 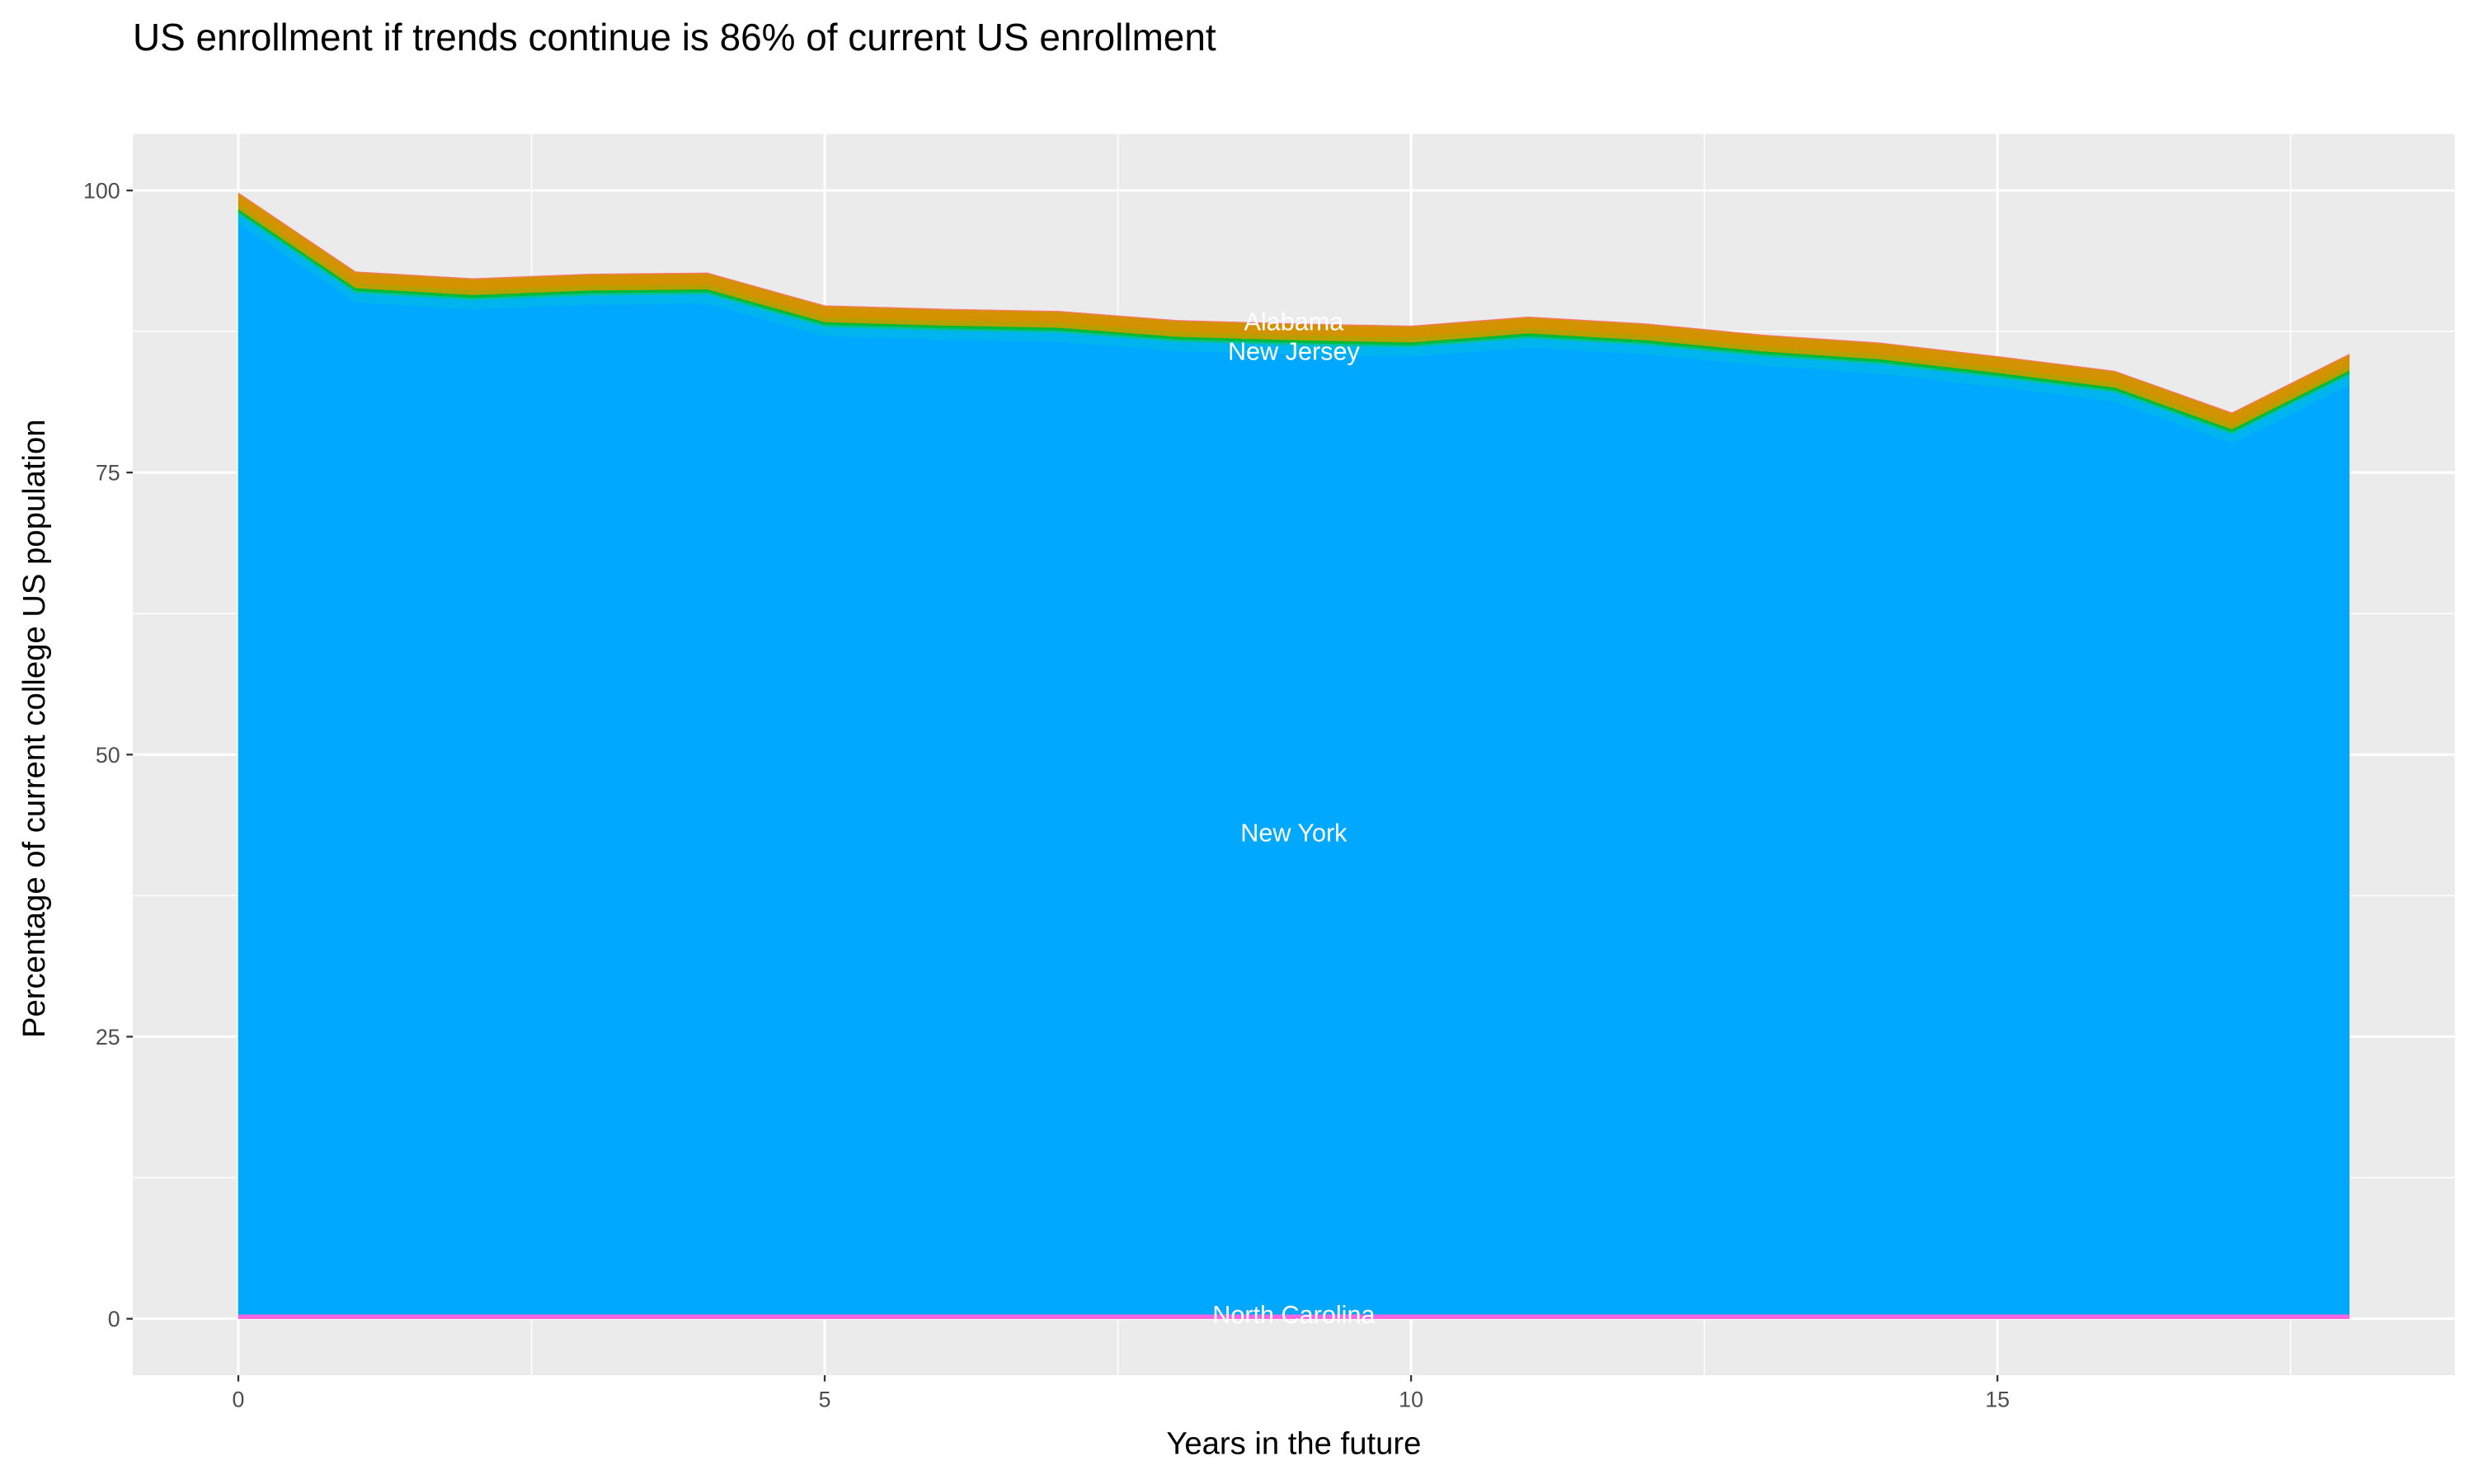 I want to click on x-axis-label: Years in the future, so click(x=1293, y=1444).